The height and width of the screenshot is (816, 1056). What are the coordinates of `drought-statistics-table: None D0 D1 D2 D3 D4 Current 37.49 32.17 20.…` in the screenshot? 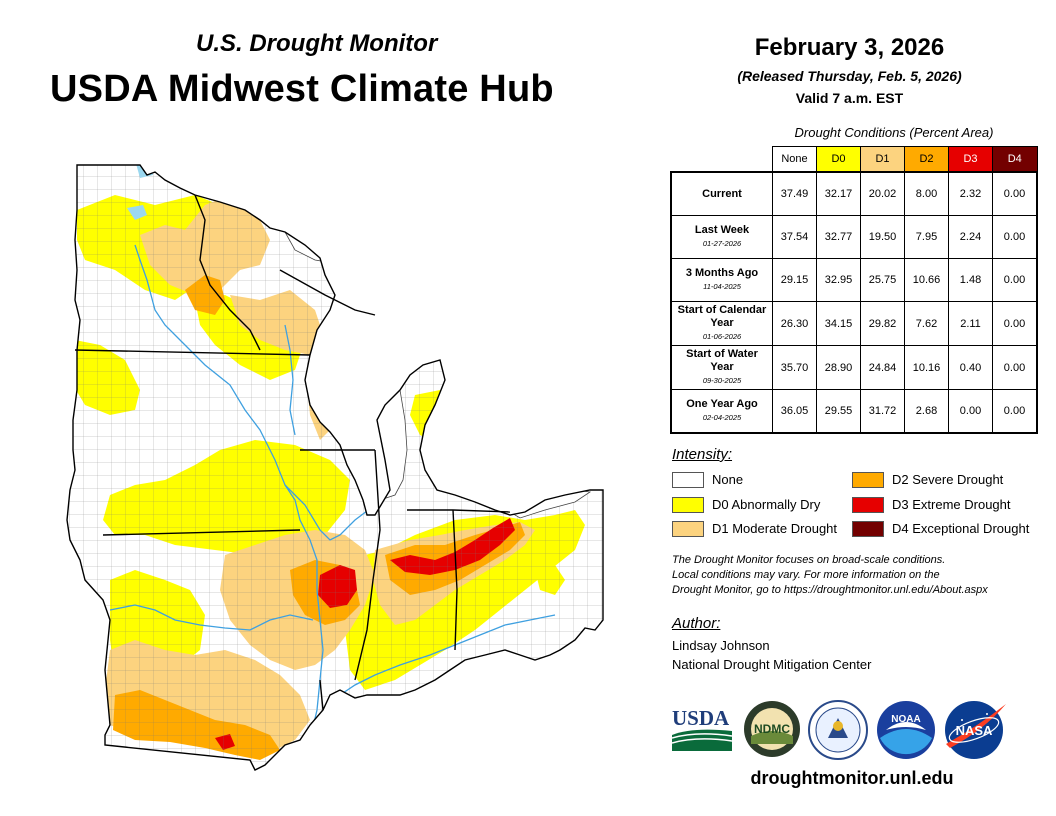 It's located at (854, 290).